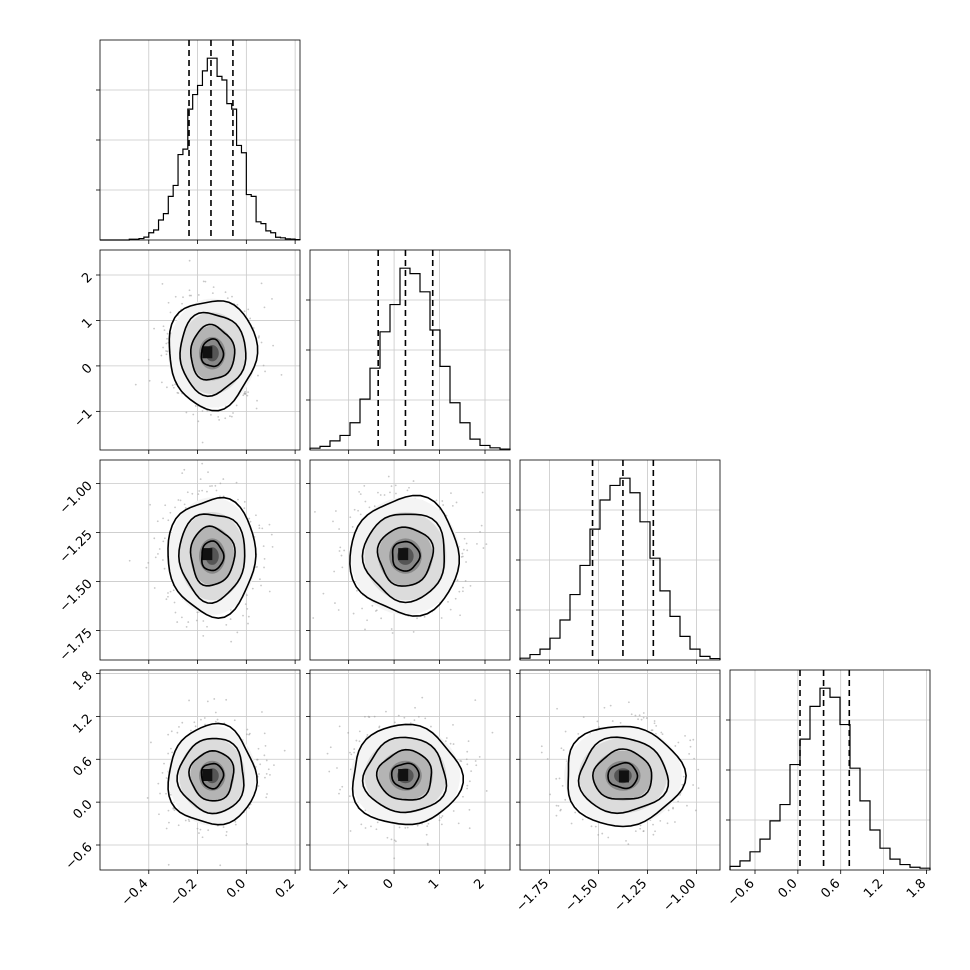 The image size is (970, 970). I want to click on y-tick-label: −1.00, so click(76, 498).